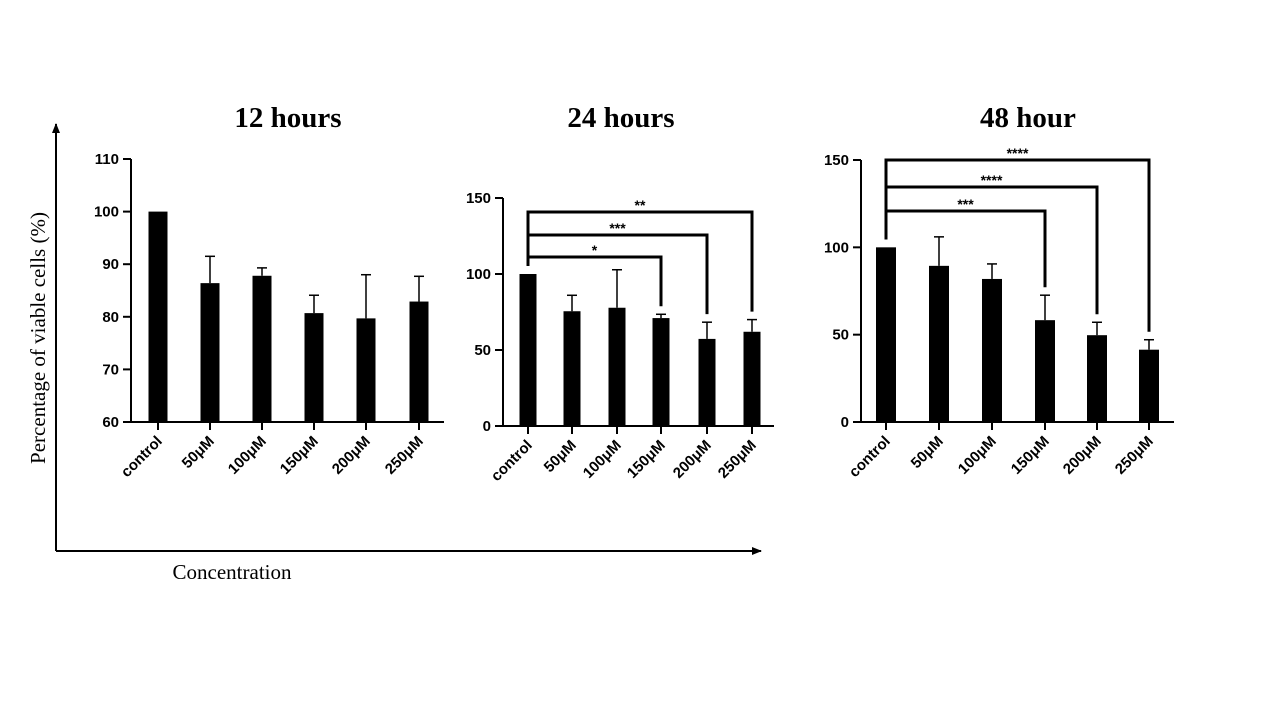 Image resolution: width=1280 pixels, height=720 pixels. What do you see at coordinates (110, 422) in the screenshot?
I see `y-tick-label: 60` at bounding box center [110, 422].